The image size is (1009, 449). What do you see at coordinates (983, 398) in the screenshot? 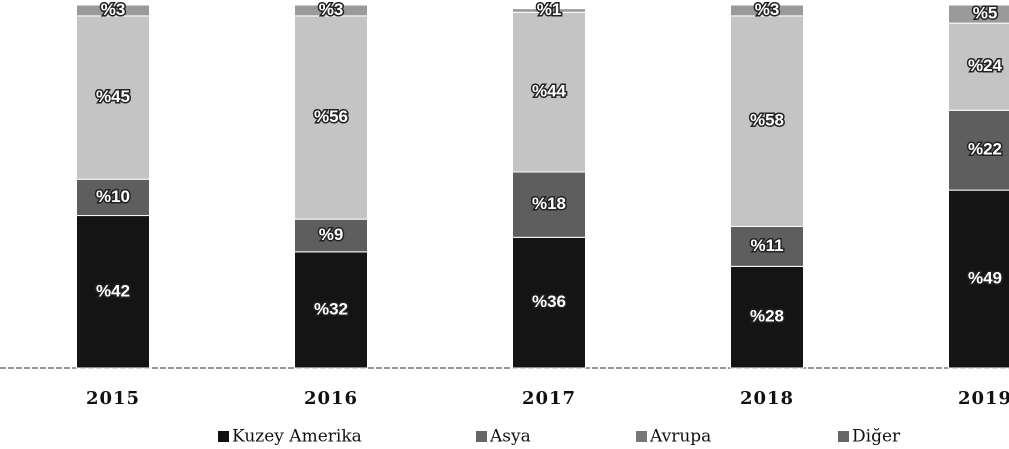
I see `x-tick-label: 2019` at bounding box center [983, 398].